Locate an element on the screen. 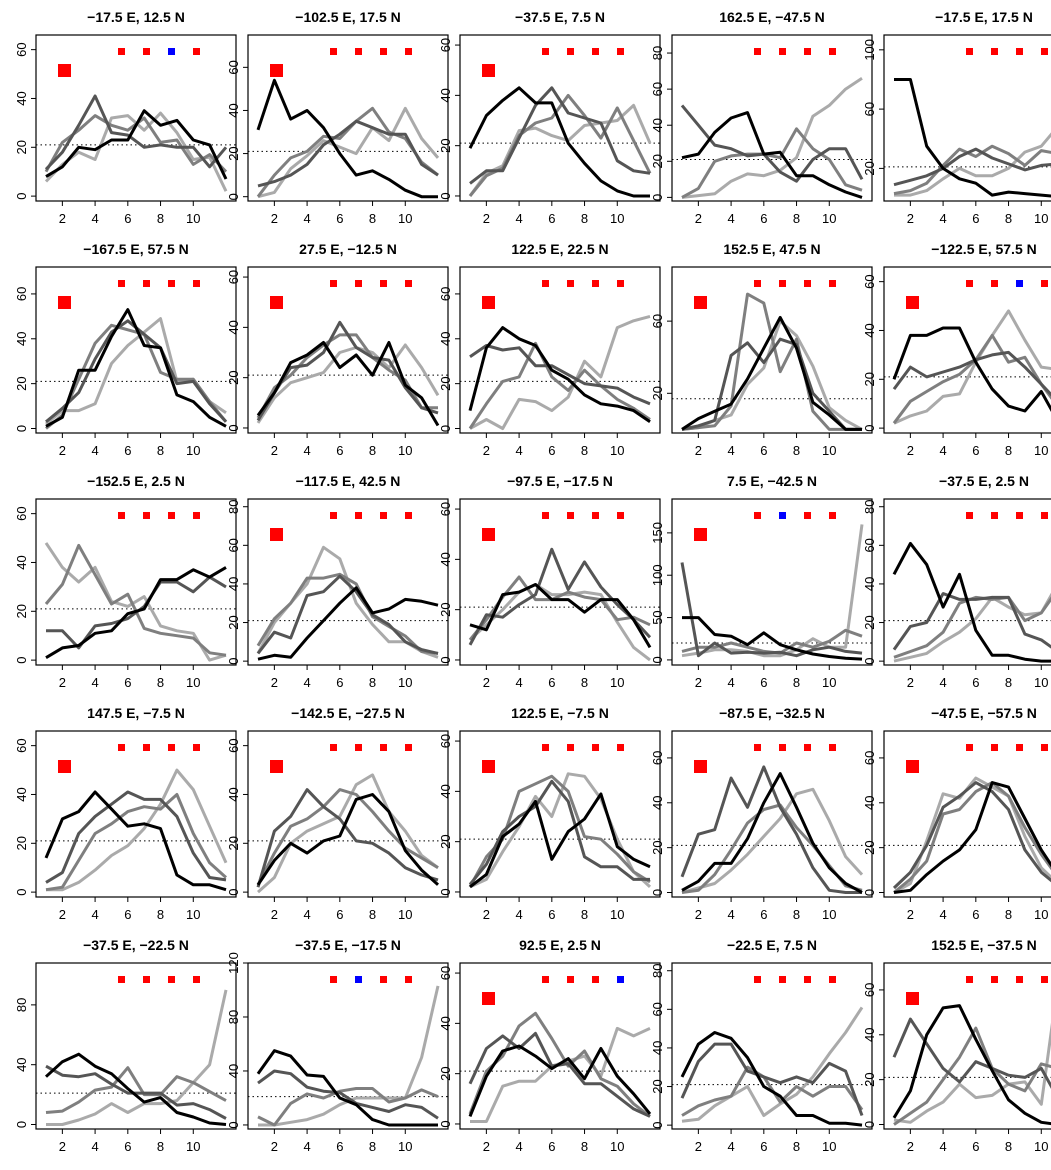  panel-title: 122.5 E, 22.5 N is located at coordinates (559, 249).